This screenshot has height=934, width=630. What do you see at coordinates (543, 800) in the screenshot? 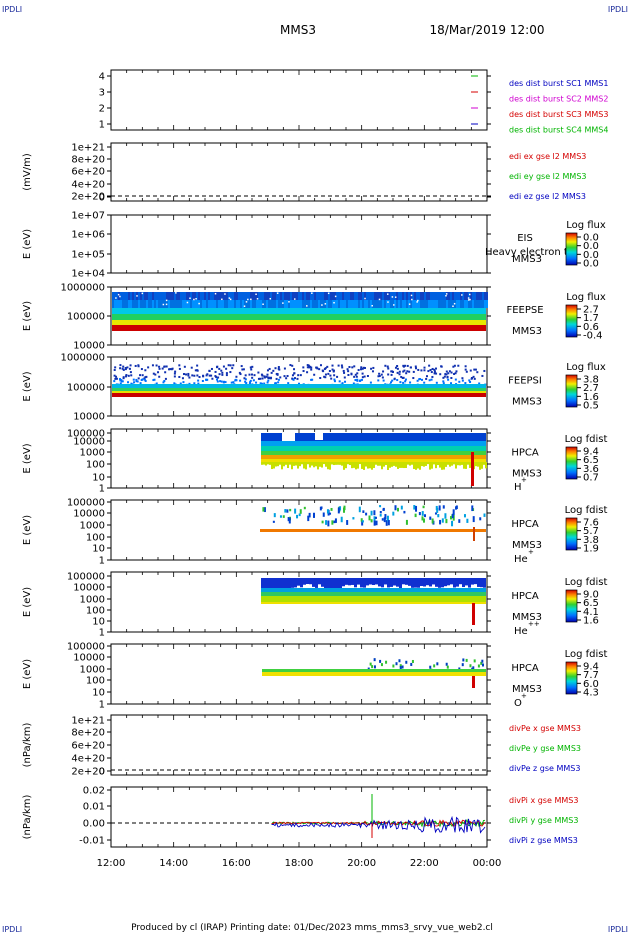
I see `legend-entry: divPi x gse MMS3` at bounding box center [543, 800].